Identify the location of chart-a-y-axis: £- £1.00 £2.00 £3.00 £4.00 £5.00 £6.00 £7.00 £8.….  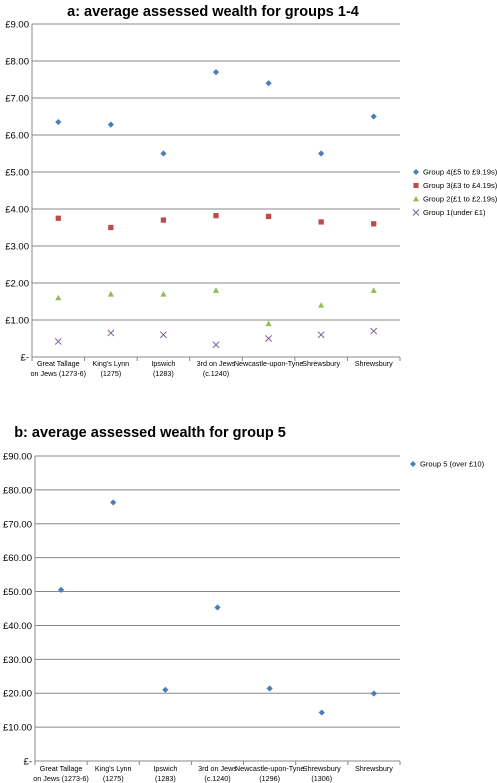
(17, 192).